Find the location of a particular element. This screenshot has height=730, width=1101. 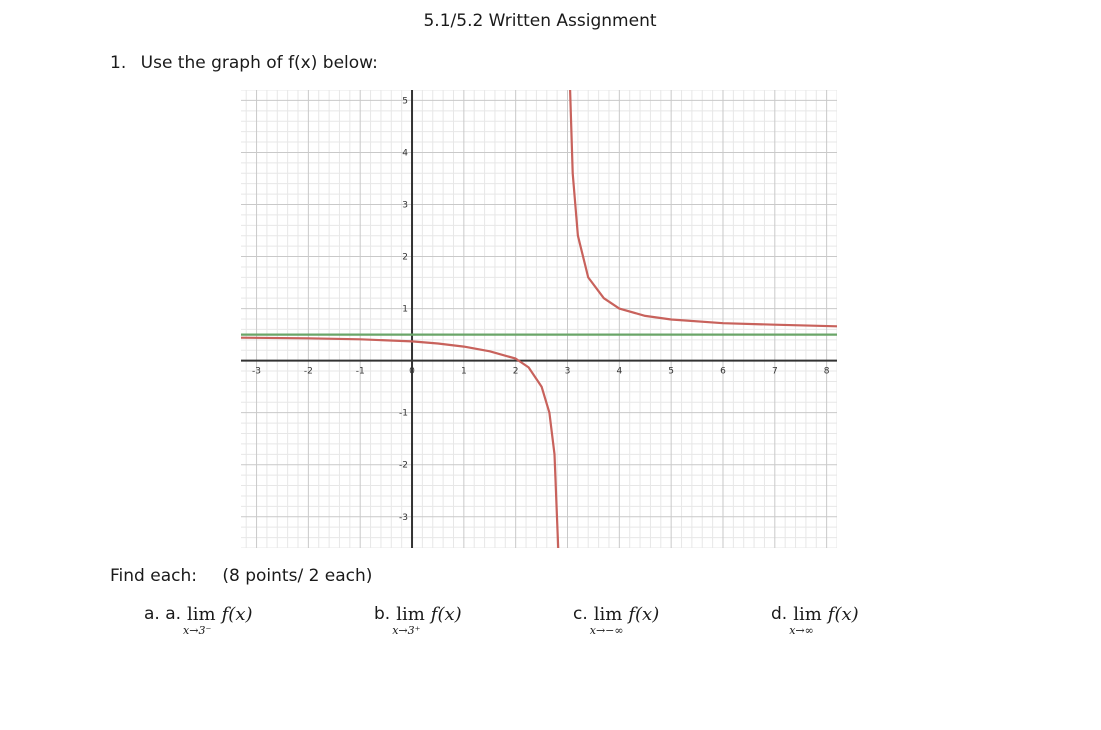

question-1: 1. Use the graph of f(x) below: is located at coordinates (244, 63).